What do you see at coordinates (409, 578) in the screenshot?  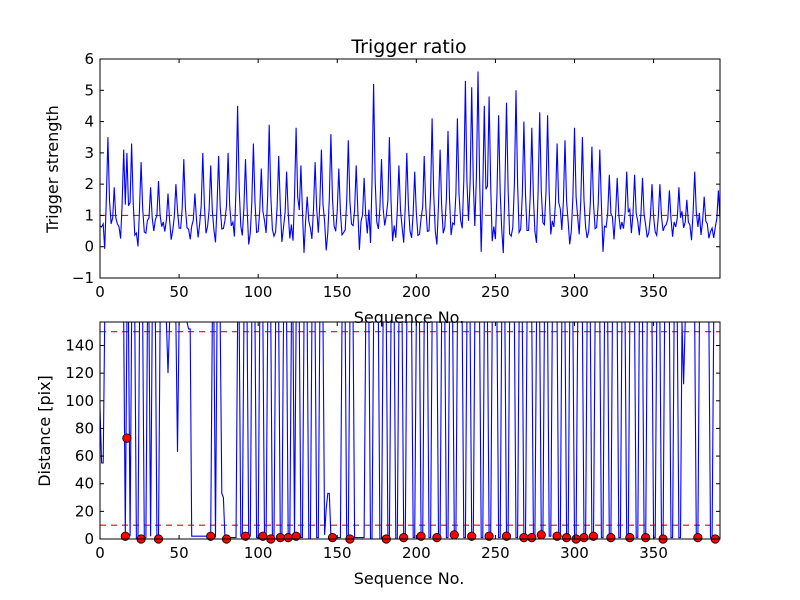 I see `bottom-xlabel: Sequence No.` at bounding box center [409, 578].